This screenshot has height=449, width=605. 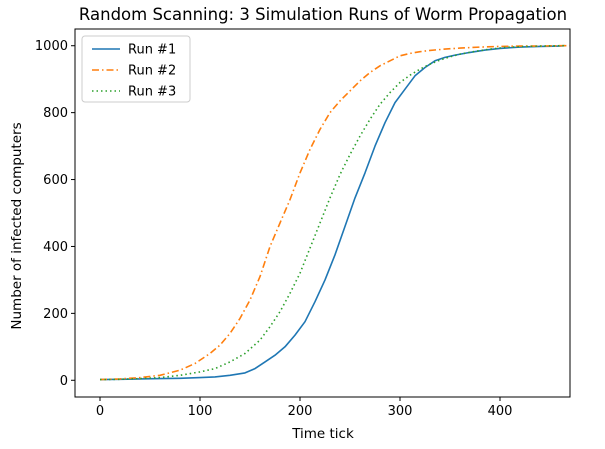 What do you see at coordinates (51, 46) in the screenshot?
I see `y-tick-label: 1000` at bounding box center [51, 46].